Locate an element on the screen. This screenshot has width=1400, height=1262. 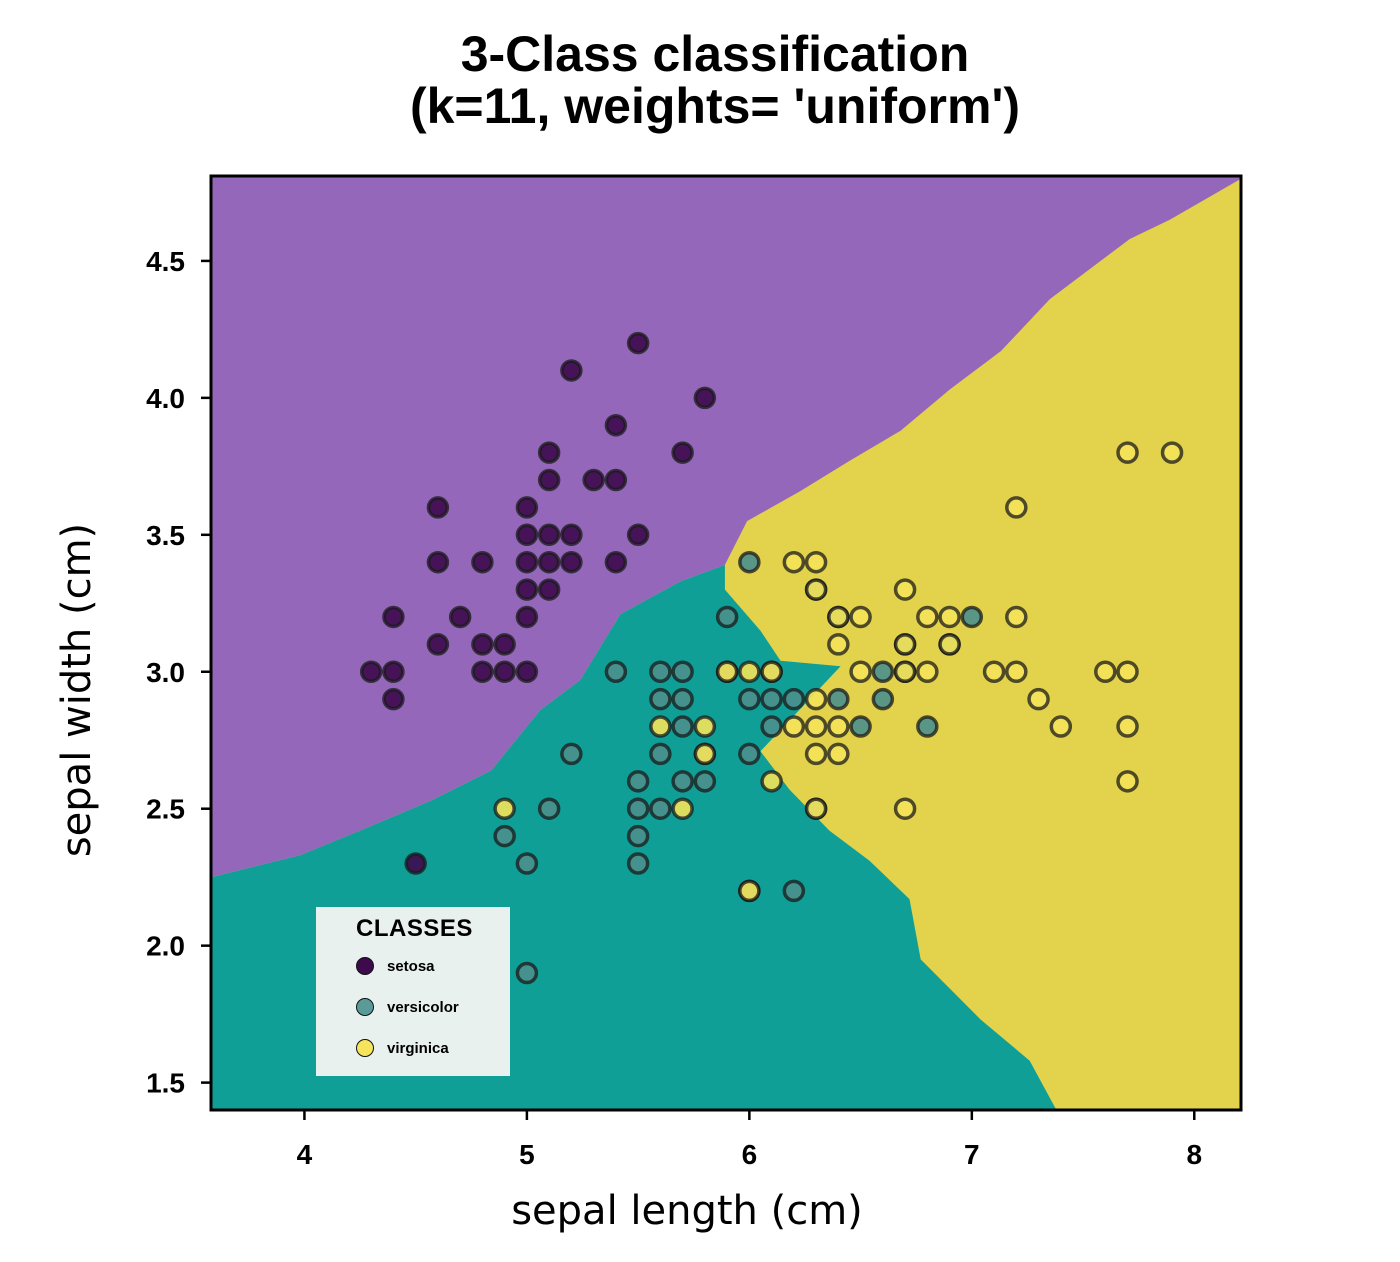
y-tick-label: 2.0 is located at coordinates (165, 946).